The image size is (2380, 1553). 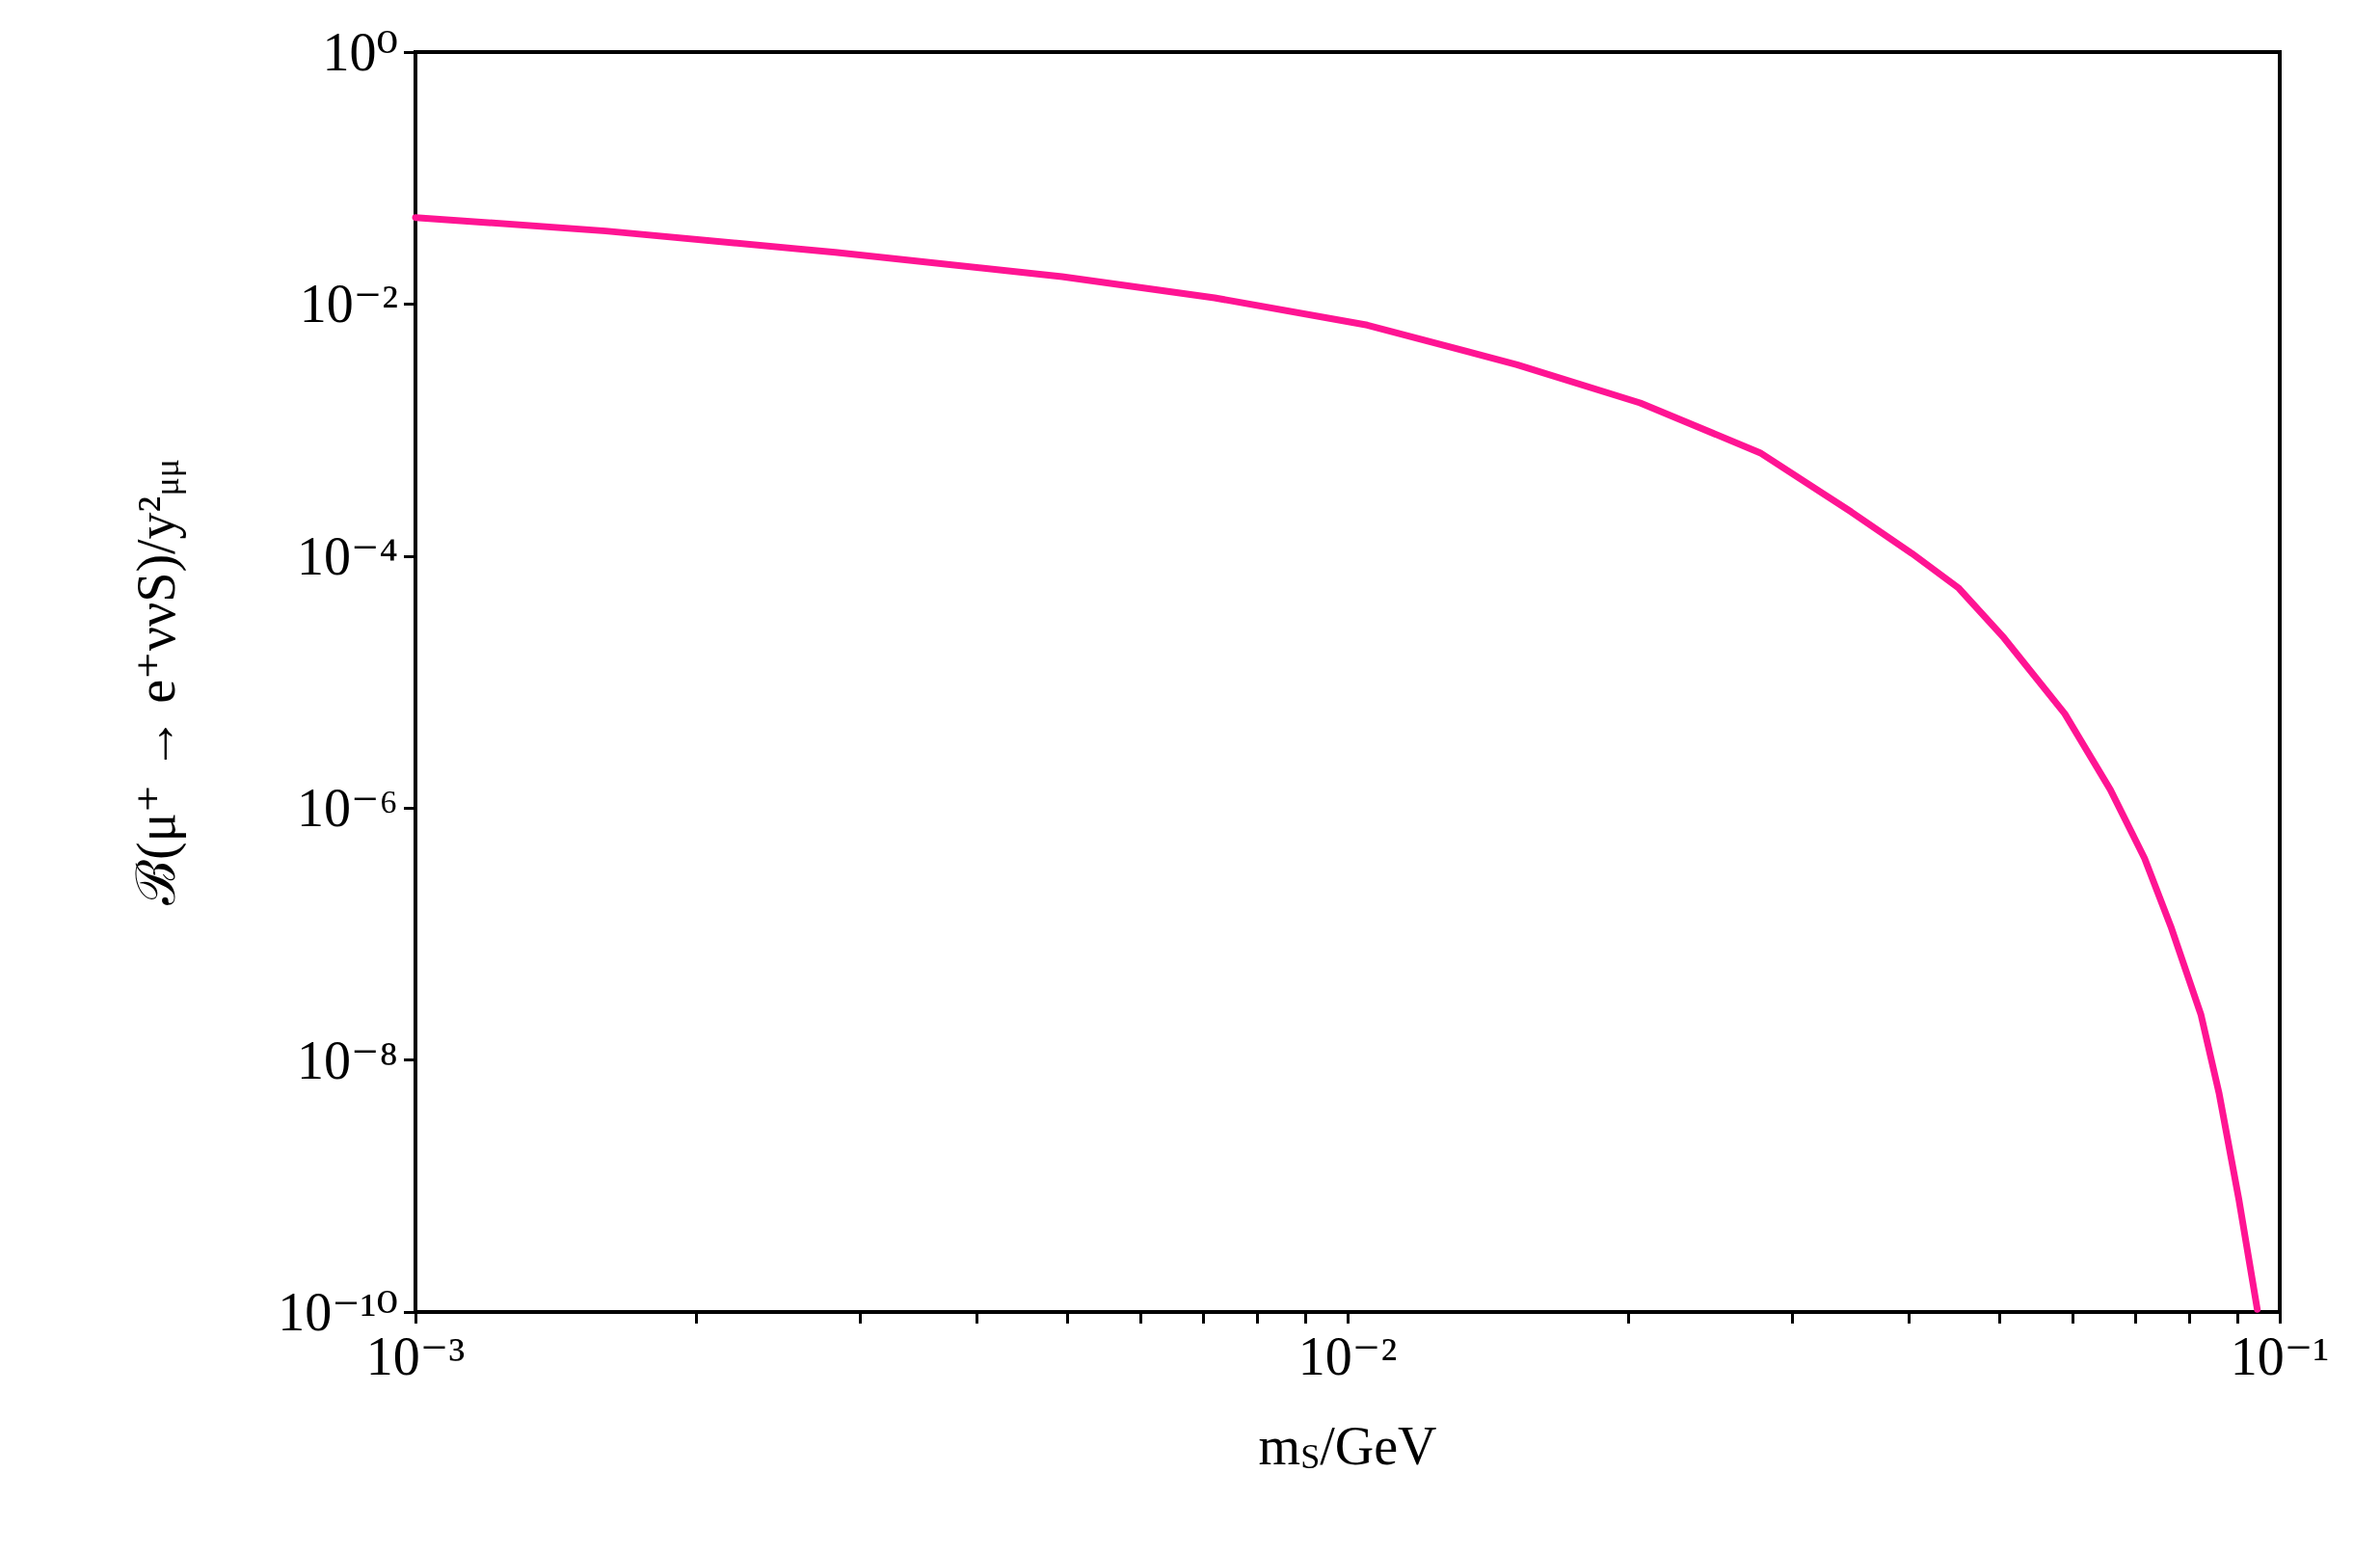 I want to click on x-axis-title: mS/GeV, so click(x=1348, y=1446).